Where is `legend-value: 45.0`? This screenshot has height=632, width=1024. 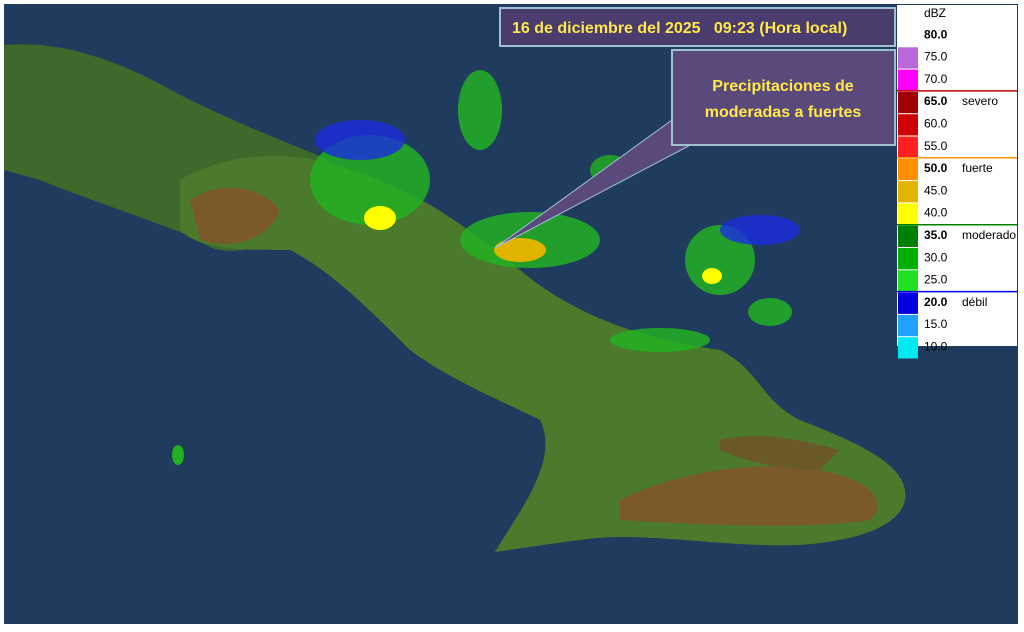 legend-value: 45.0 is located at coordinates (936, 190).